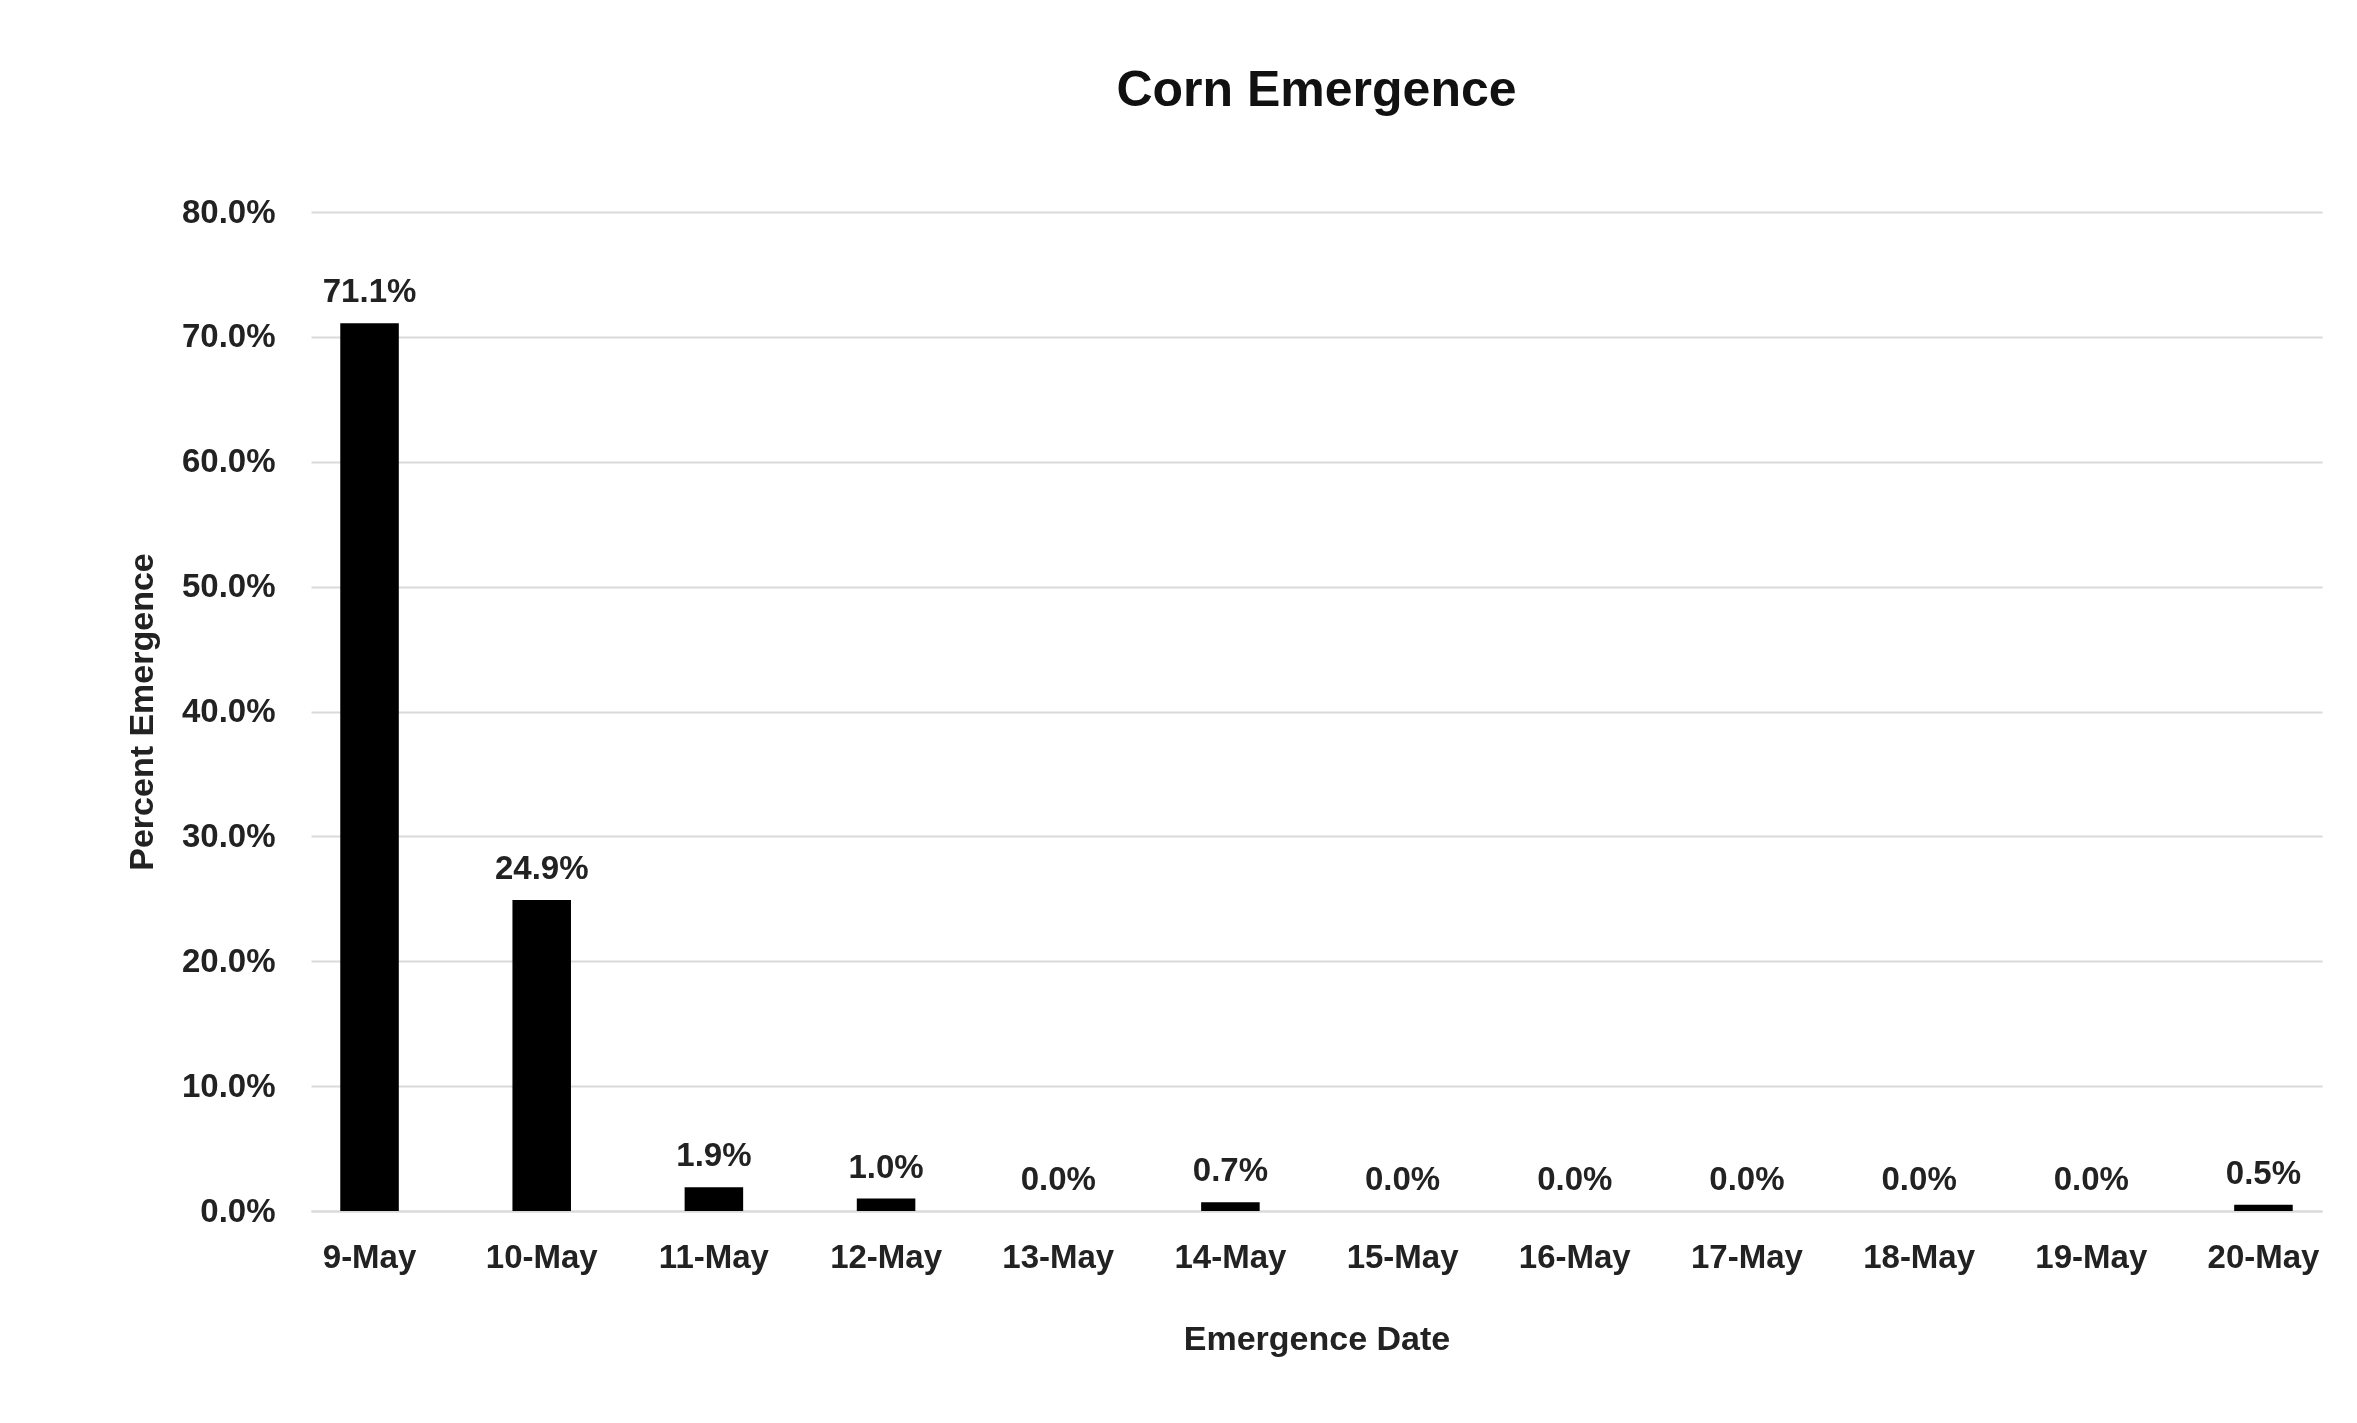  I want to click on data-label: 0.5%, so click(2263, 1172).